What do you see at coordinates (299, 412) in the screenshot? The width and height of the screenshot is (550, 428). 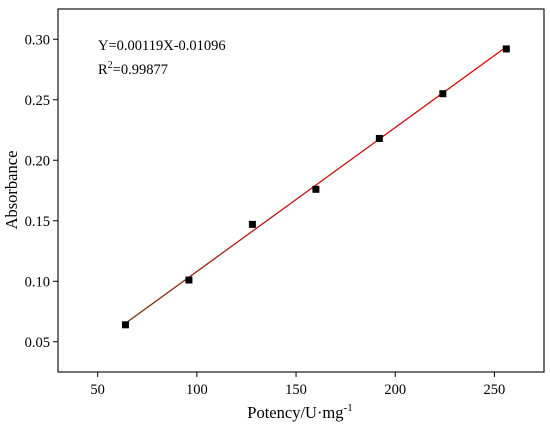 I see `x-axis-title: Potency/U·mg-1` at bounding box center [299, 412].